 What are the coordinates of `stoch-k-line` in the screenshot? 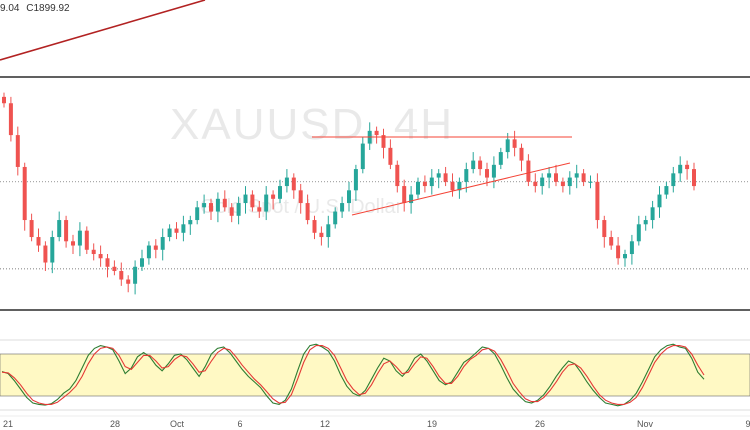 It's located at (353, 375).